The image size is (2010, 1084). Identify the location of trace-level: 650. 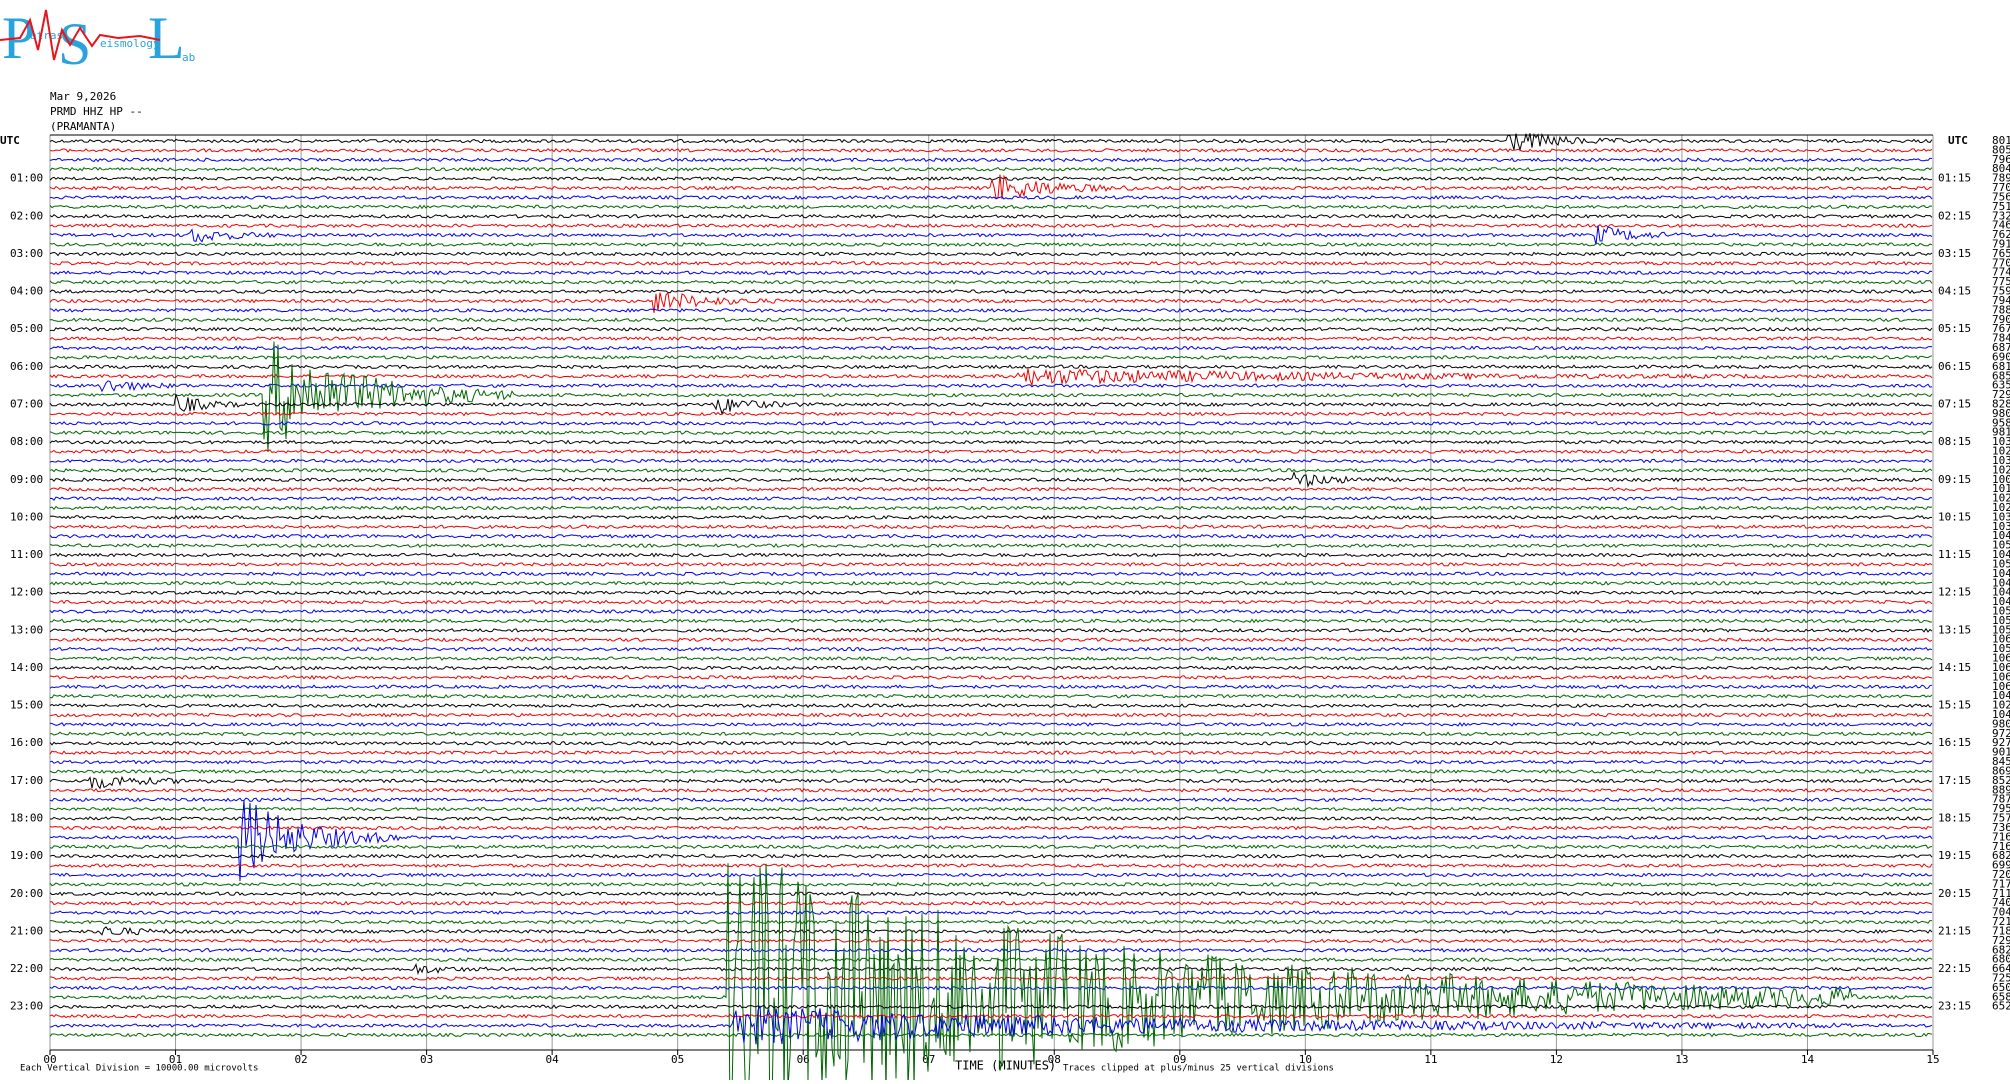
(2001, 987).